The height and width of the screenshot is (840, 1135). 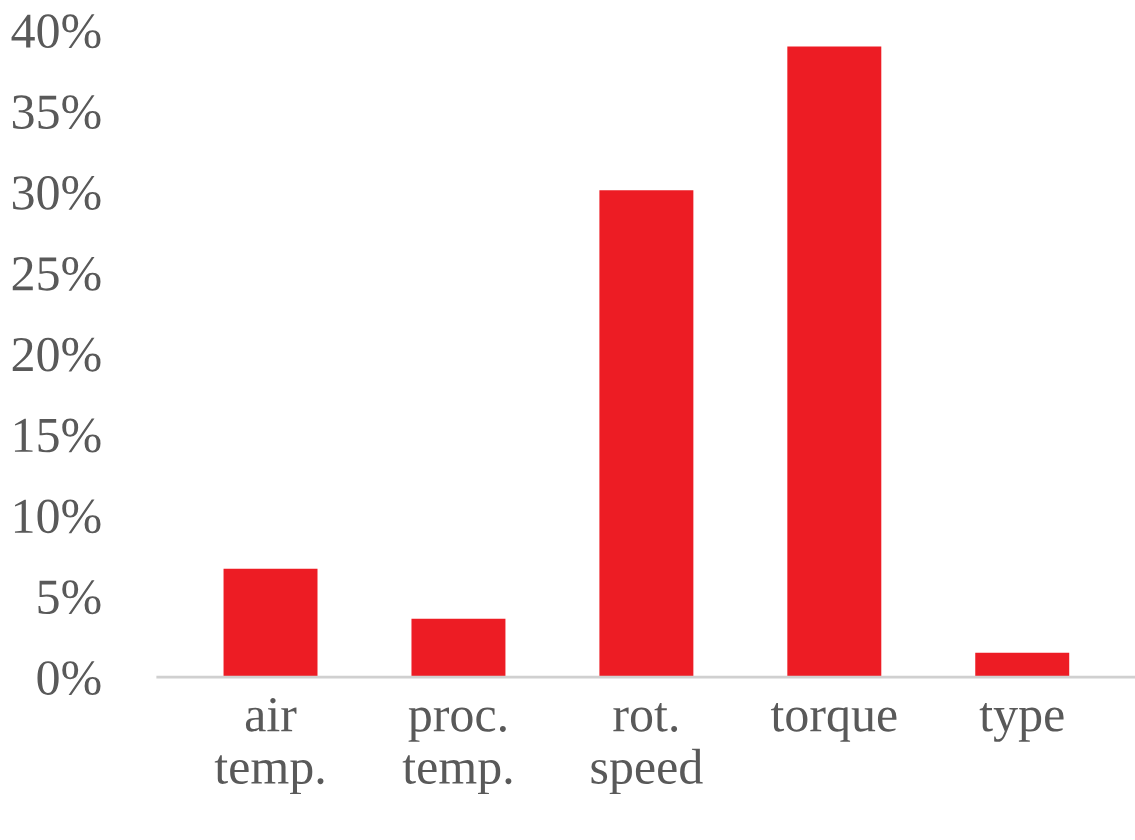 What do you see at coordinates (69, 597) in the screenshot?
I see `y-tick-label: 5%` at bounding box center [69, 597].